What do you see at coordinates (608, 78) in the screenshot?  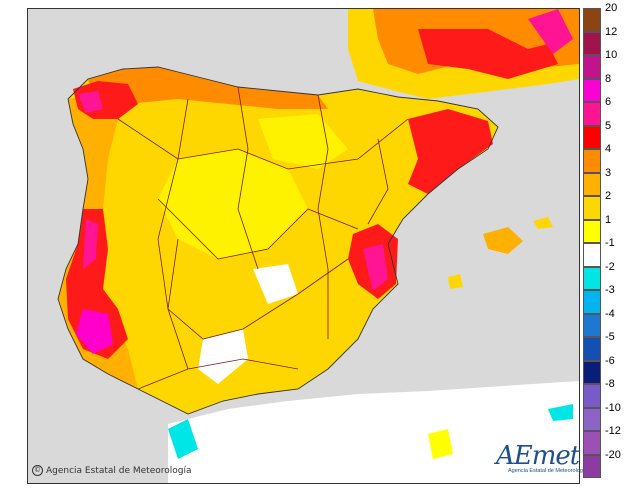 I see `legend-label: 8` at bounding box center [608, 78].